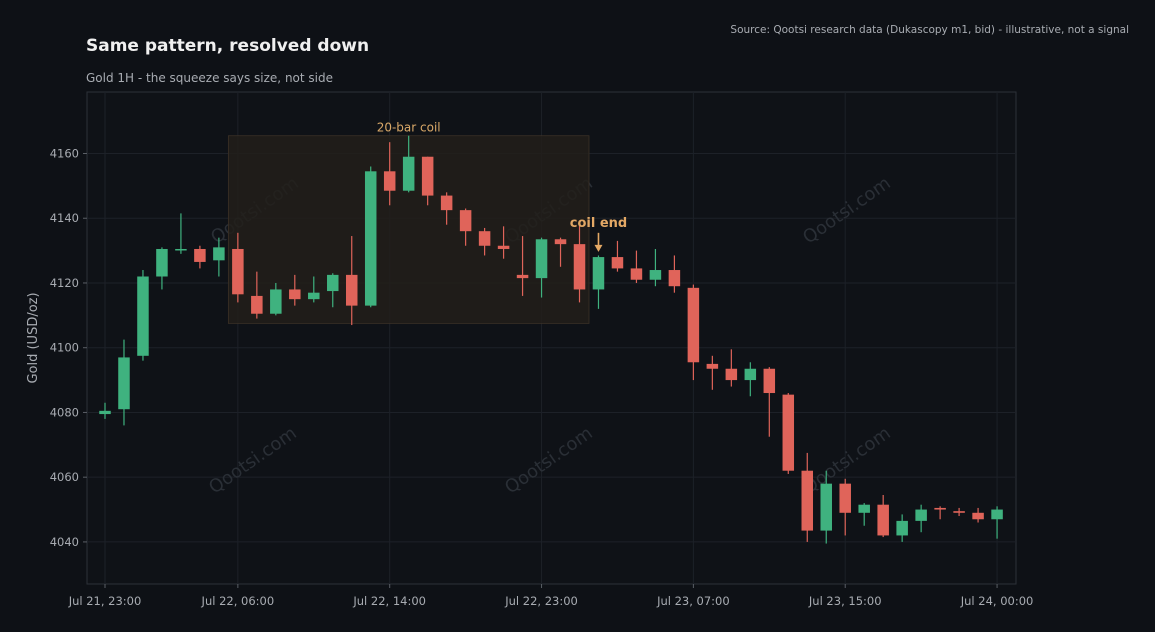  Describe the element at coordinates (598, 223) in the screenshot. I see `coil-end-label: coil end` at that location.